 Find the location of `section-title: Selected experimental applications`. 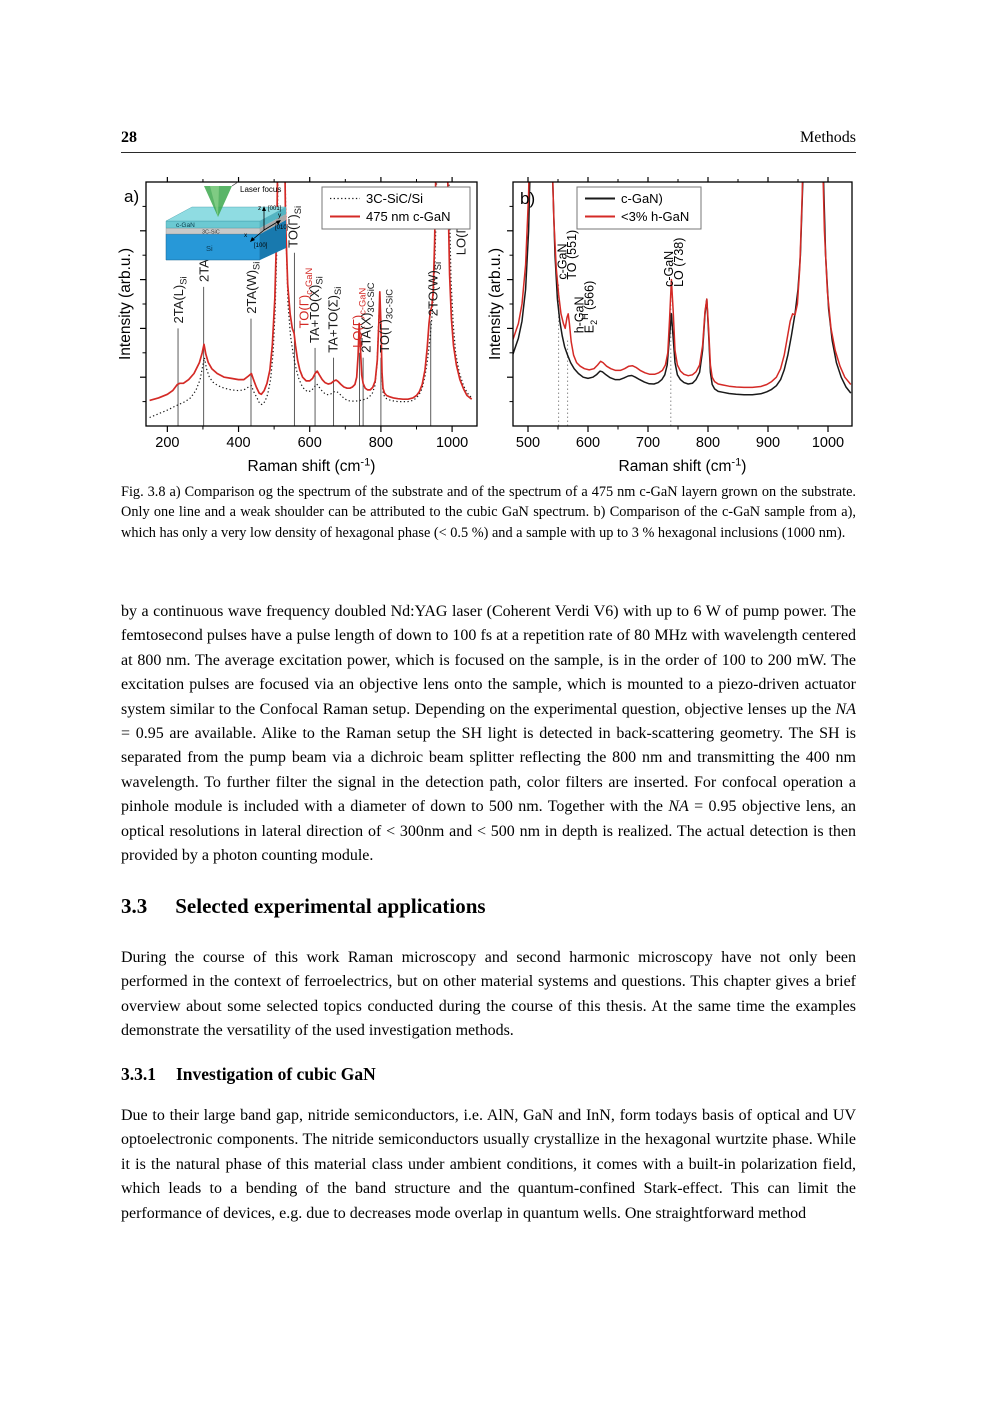

section-title: Selected experimental applications is located at coordinates (330, 906).